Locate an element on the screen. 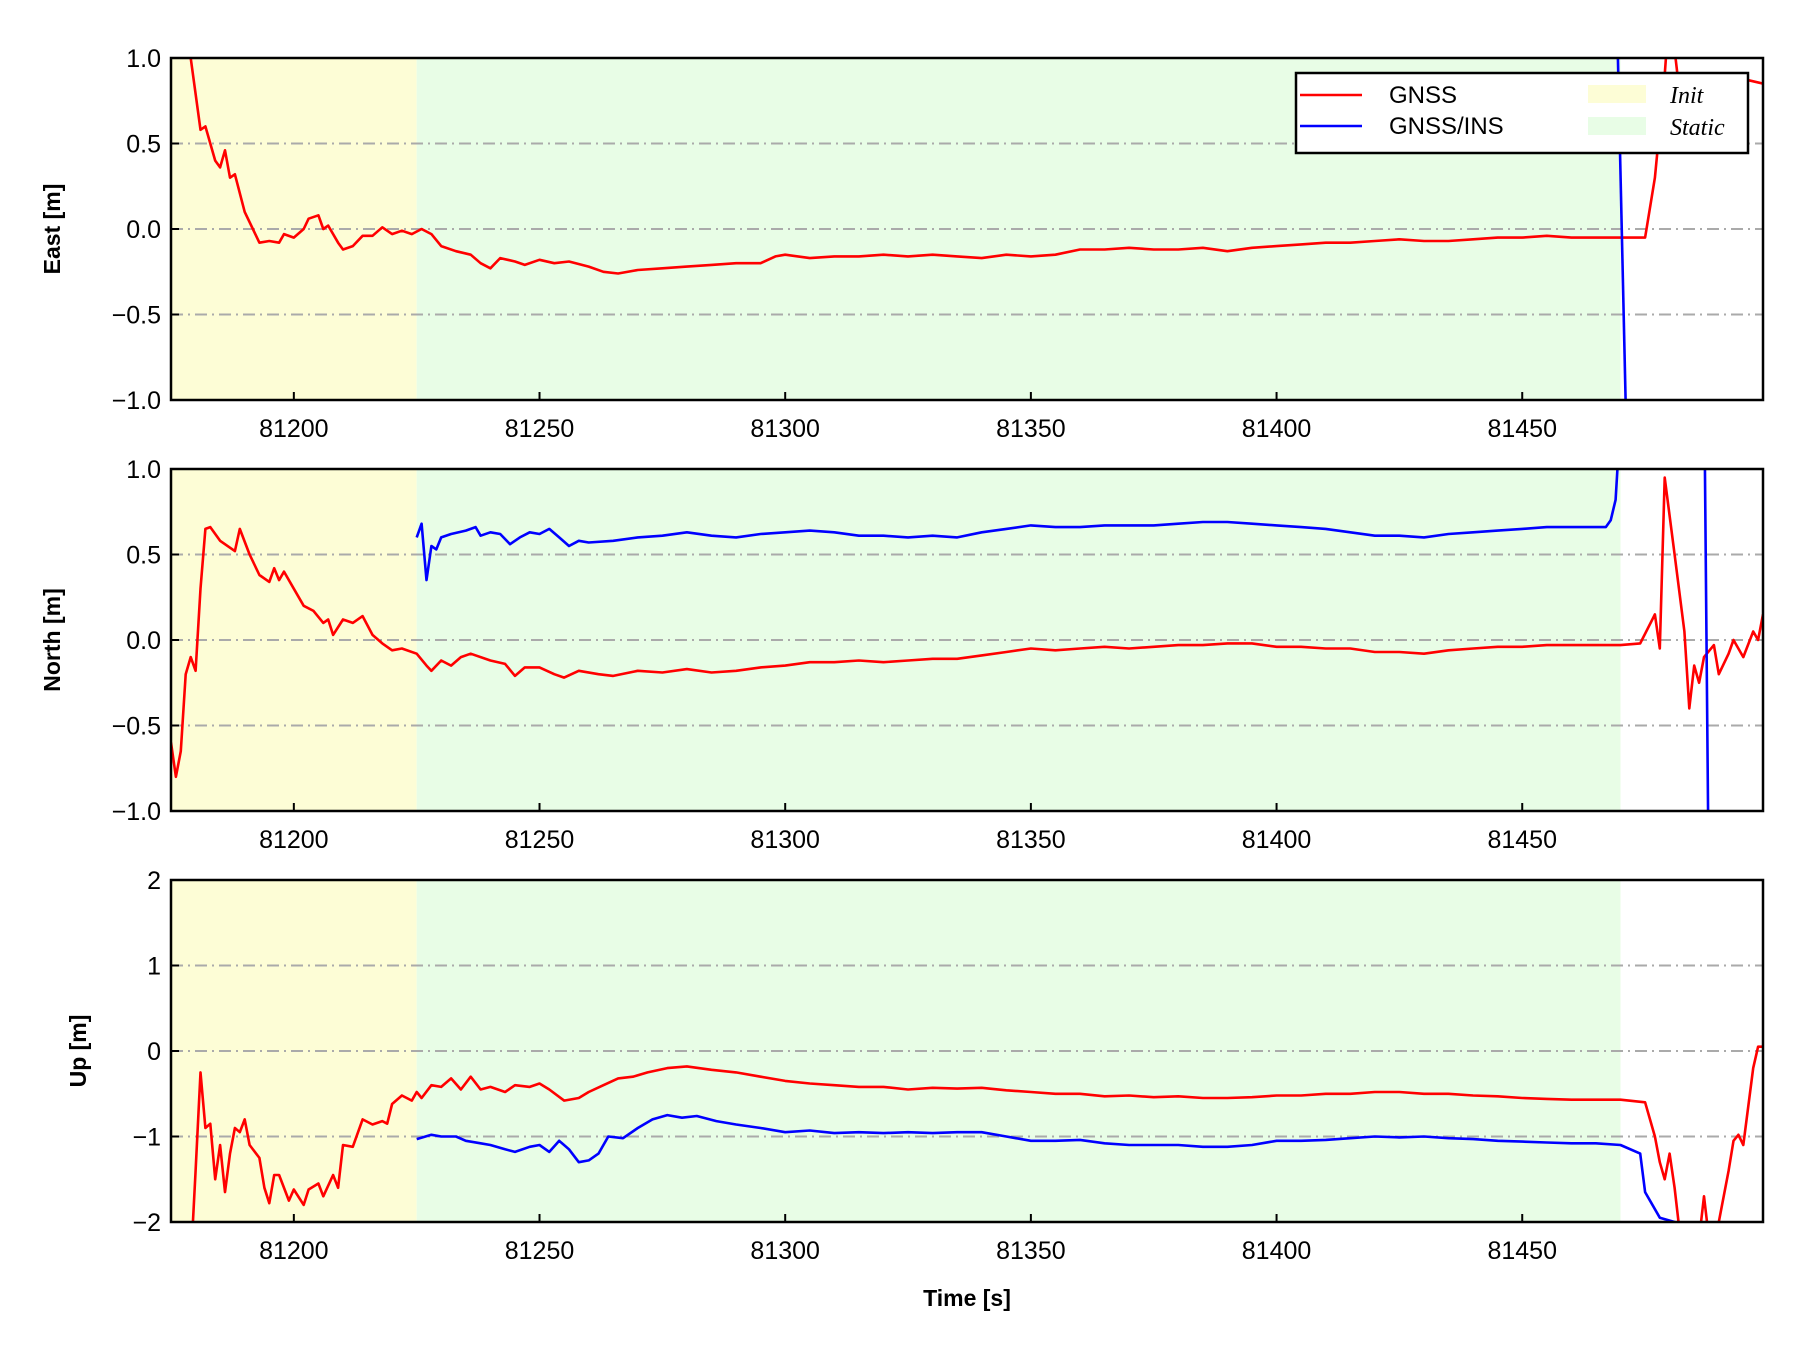 Image resolution: width=1800 pixels, height=1350 pixels. legend-gnss-label: GNSS is located at coordinates (1423, 95).